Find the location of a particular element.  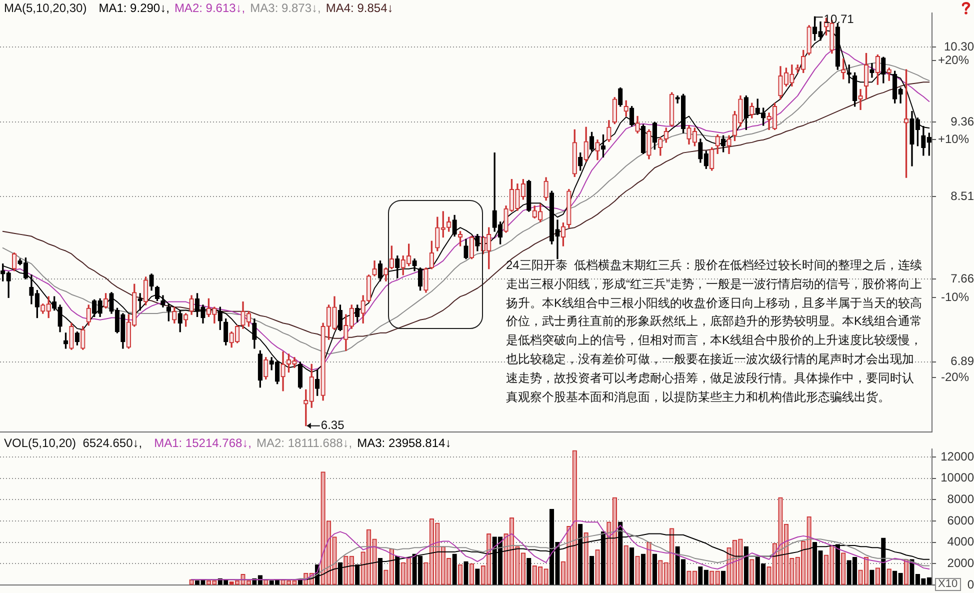

text: X10 is located at coordinates (948, 584).